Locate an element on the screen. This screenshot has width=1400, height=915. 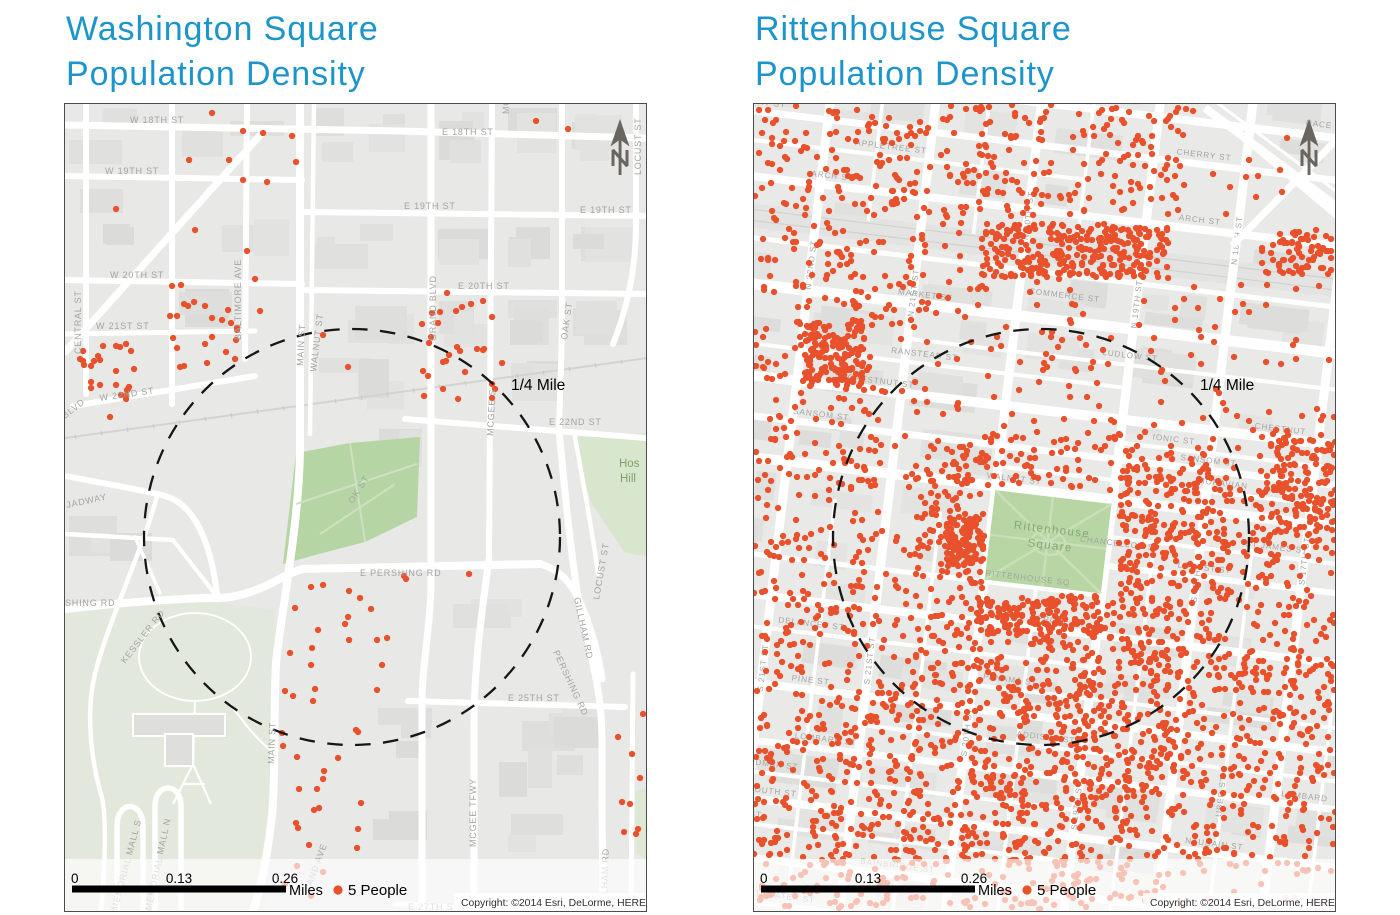
svg-text: E PERSHING RD is located at coordinates (400, 573).